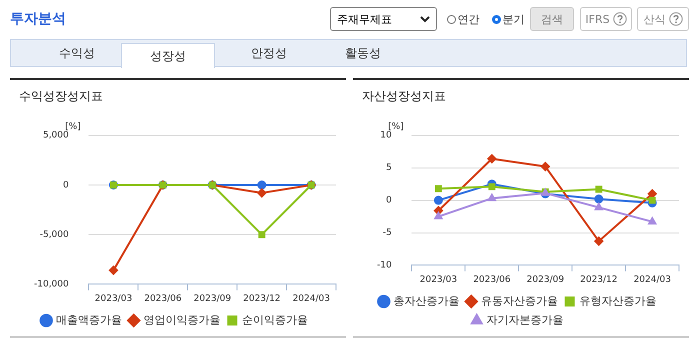 This screenshot has width=697, height=342. Describe the element at coordinates (384, 265) in the screenshot. I see `y-tick-label: -10` at that location.